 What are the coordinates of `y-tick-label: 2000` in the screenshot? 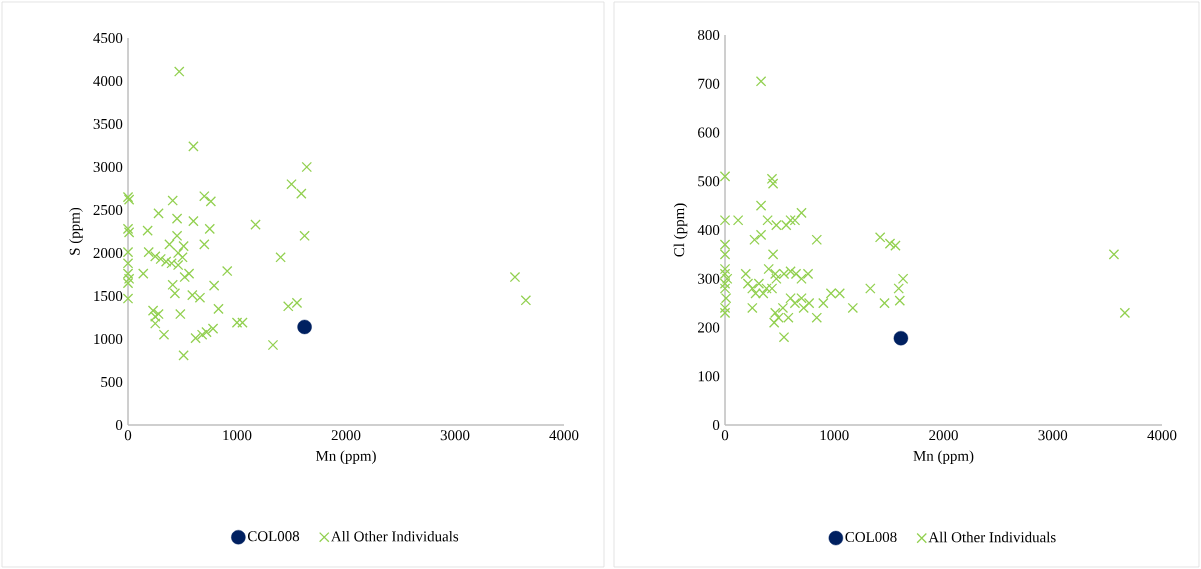 It's located at (108, 253).